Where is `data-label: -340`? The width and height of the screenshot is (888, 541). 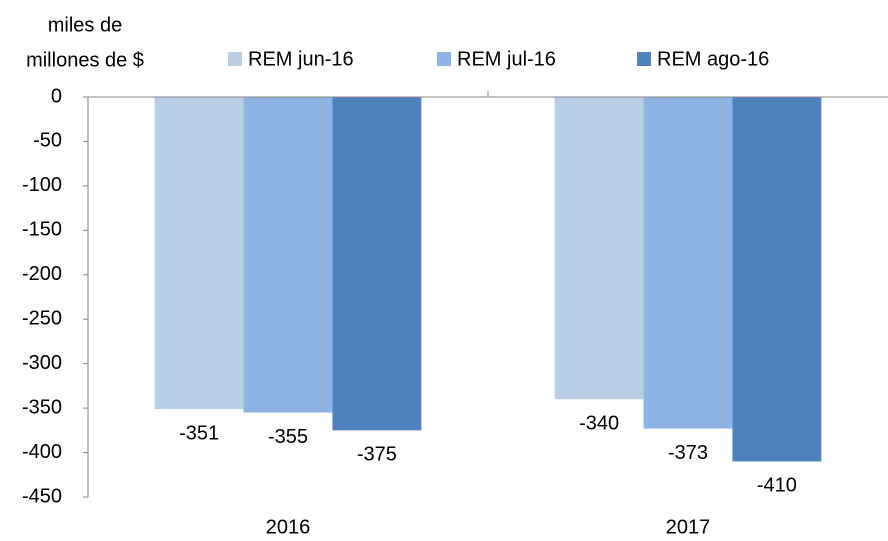 data-label: -340 is located at coordinates (599, 424).